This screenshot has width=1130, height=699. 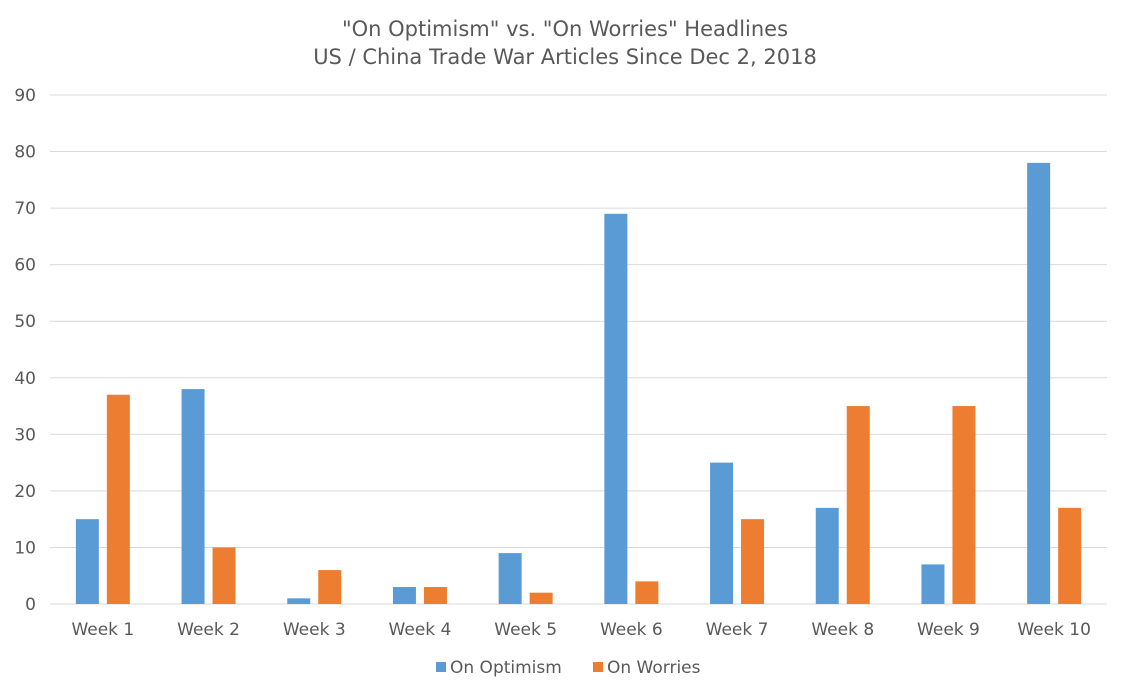 What do you see at coordinates (314, 630) in the screenshot?
I see `x-tick-label: Week 3` at bounding box center [314, 630].